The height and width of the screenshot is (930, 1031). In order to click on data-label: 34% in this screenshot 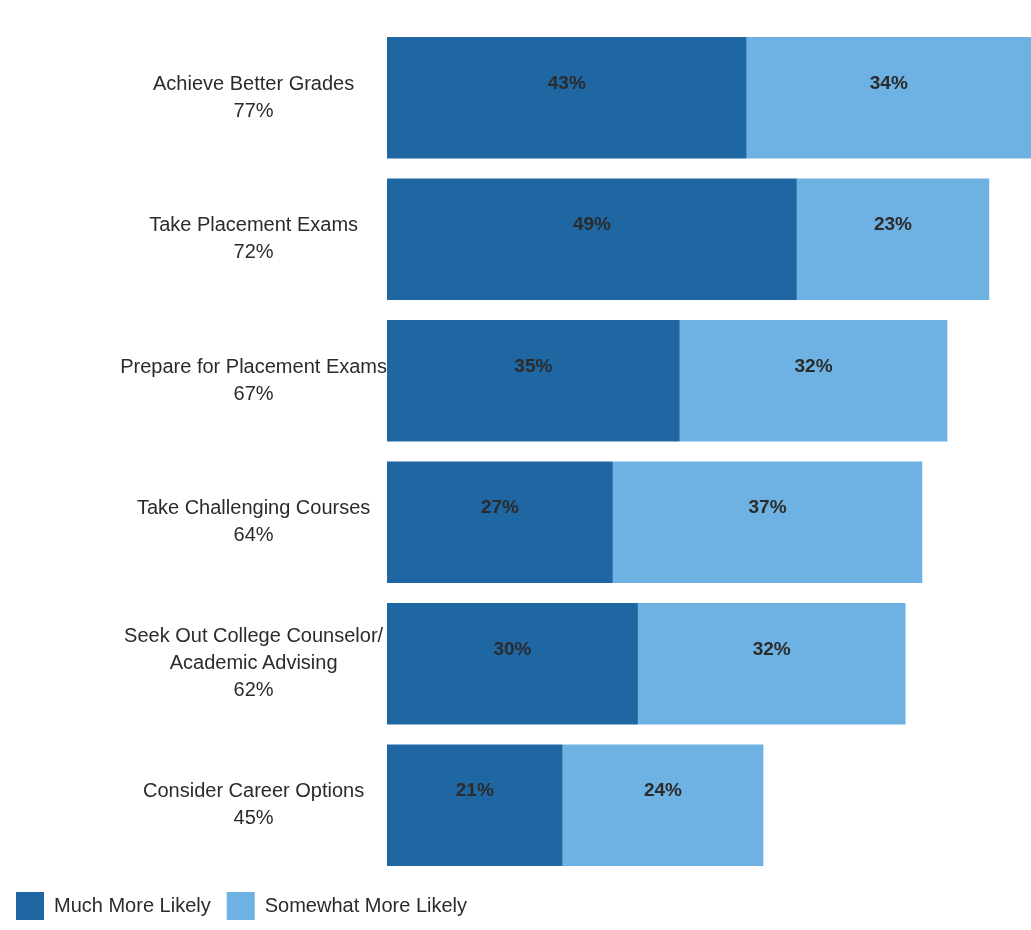, I will do `click(888, 82)`.